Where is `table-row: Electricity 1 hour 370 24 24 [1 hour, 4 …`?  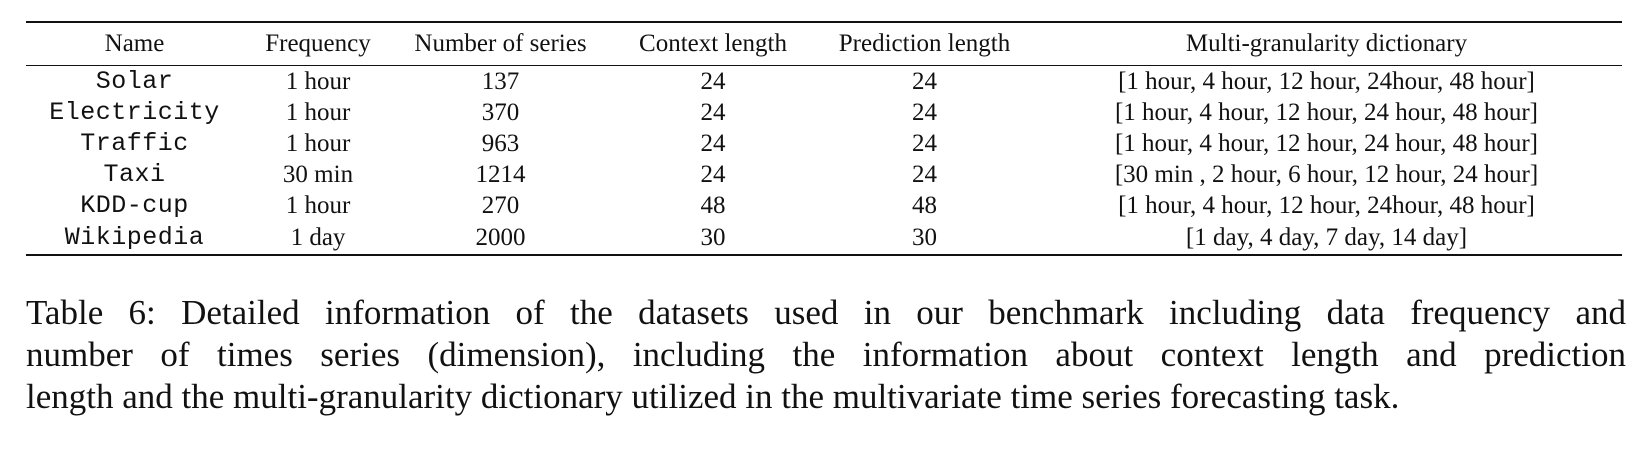 table-row: Electricity 1 hour 370 24 24 [1 hour, 4 … is located at coordinates (824, 112).